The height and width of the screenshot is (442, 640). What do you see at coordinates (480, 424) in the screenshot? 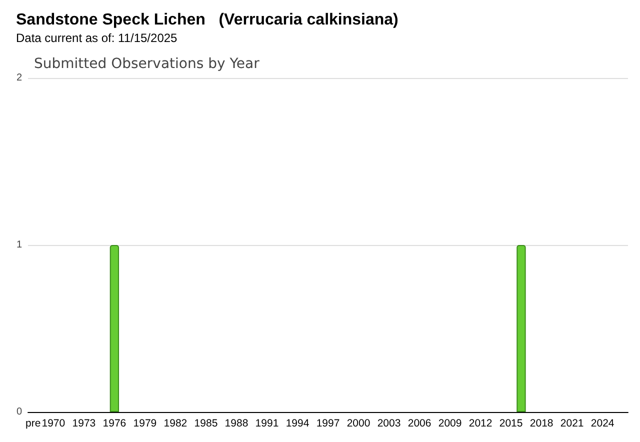
I see `x-tick-label: 2012` at bounding box center [480, 424].